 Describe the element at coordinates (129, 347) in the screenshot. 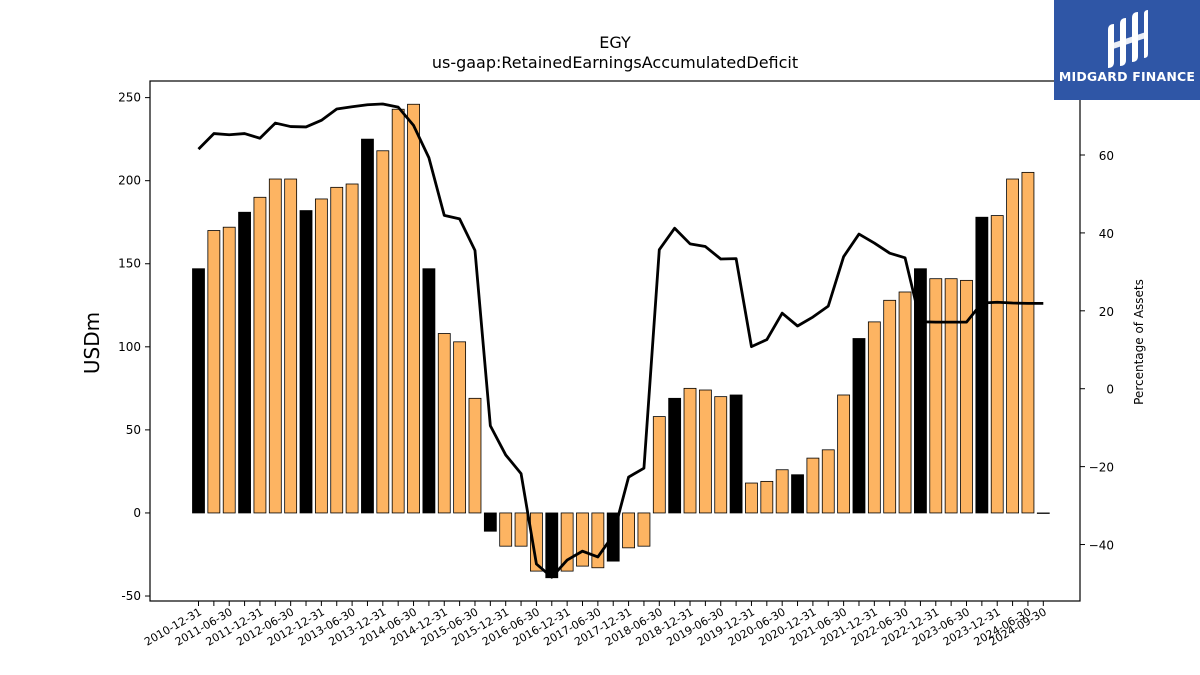

I see `y-tick-label: 100` at that location.